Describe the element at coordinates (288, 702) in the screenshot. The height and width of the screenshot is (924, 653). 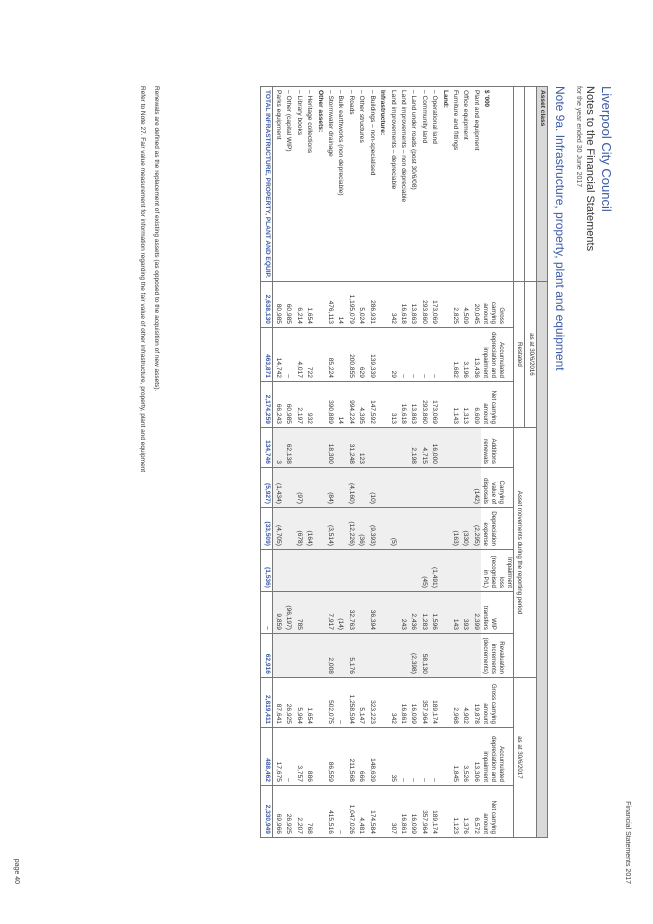
I see `table-cell: 26,925` at that location.